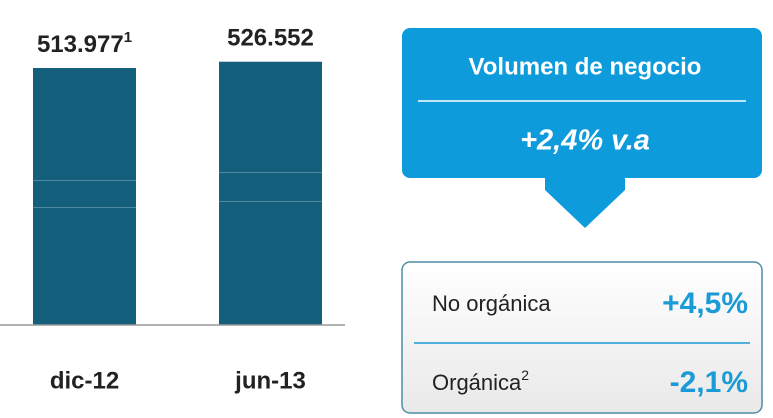 The image size is (773, 418). I want to click on row-label-text: No orgánica, so click(491, 303).